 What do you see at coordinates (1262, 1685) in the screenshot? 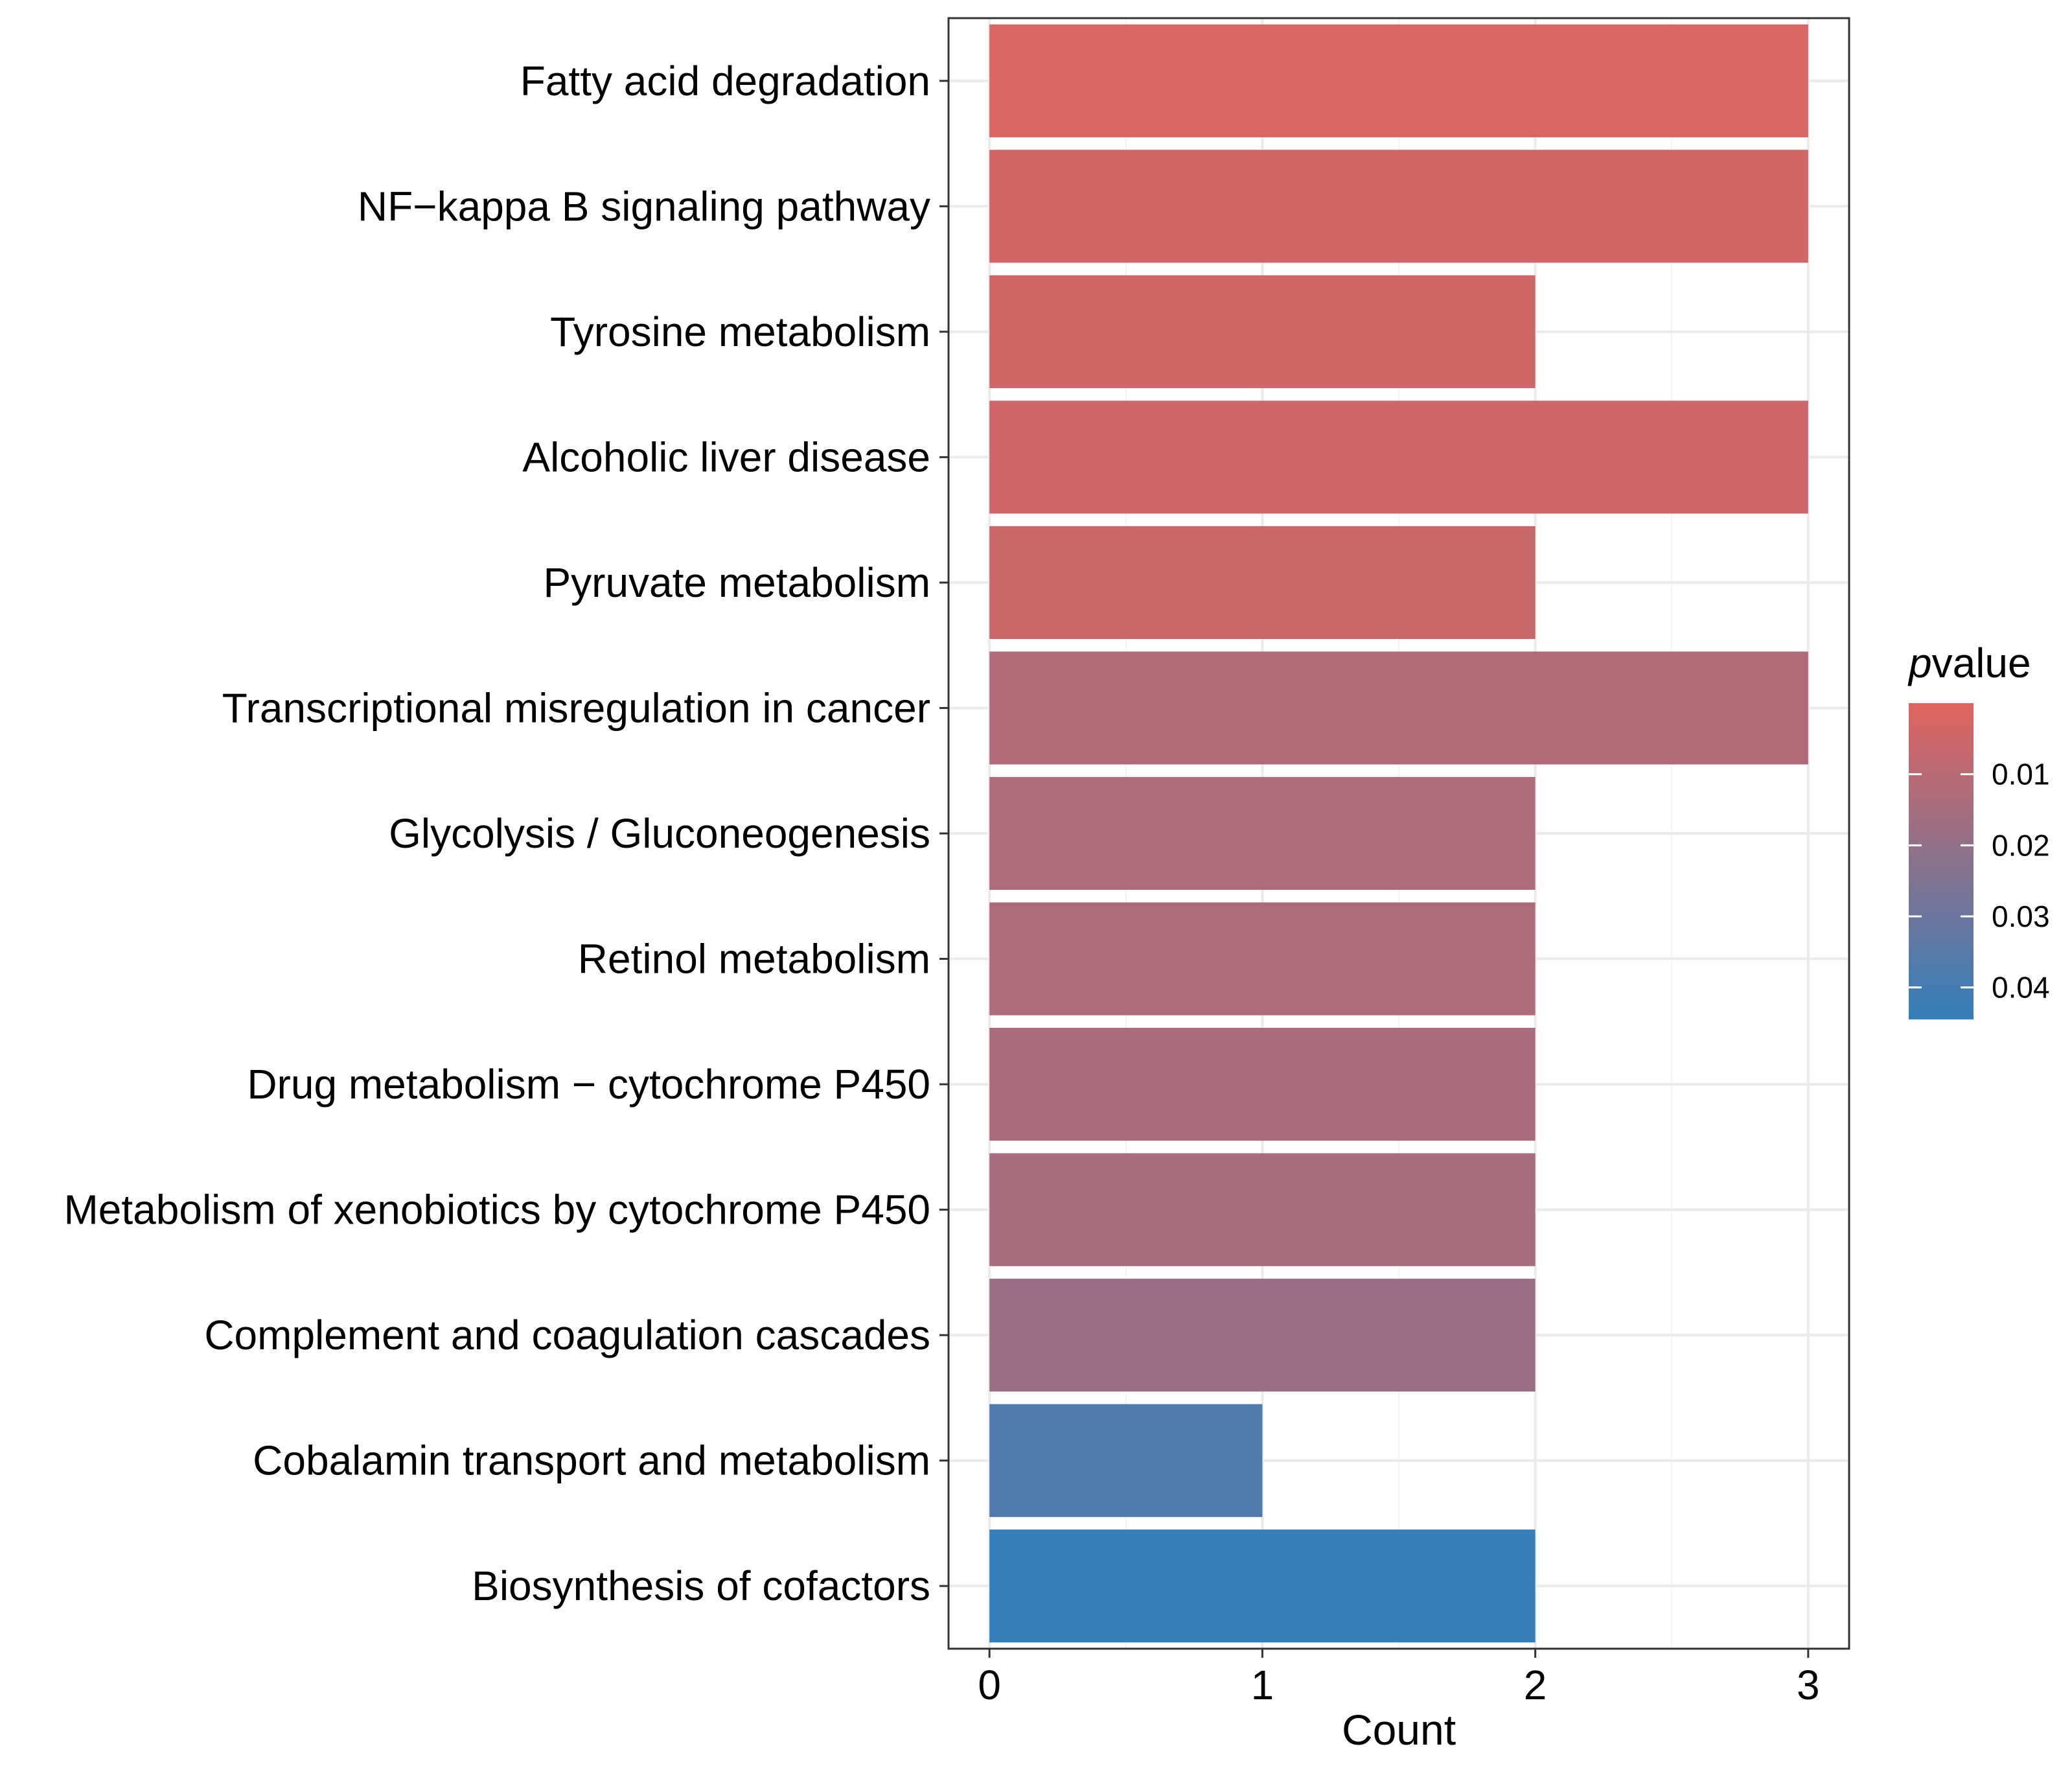
I see `x-tick-label: 1` at bounding box center [1262, 1685].